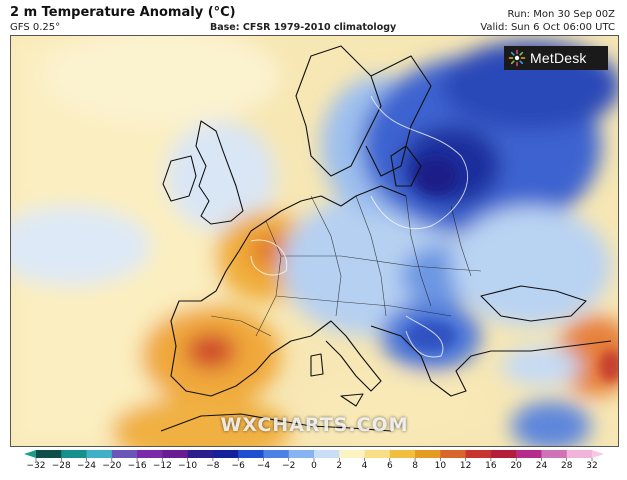  Describe the element at coordinates (592, 466) in the screenshot. I see `colorbar-tick-label: 32` at that location.